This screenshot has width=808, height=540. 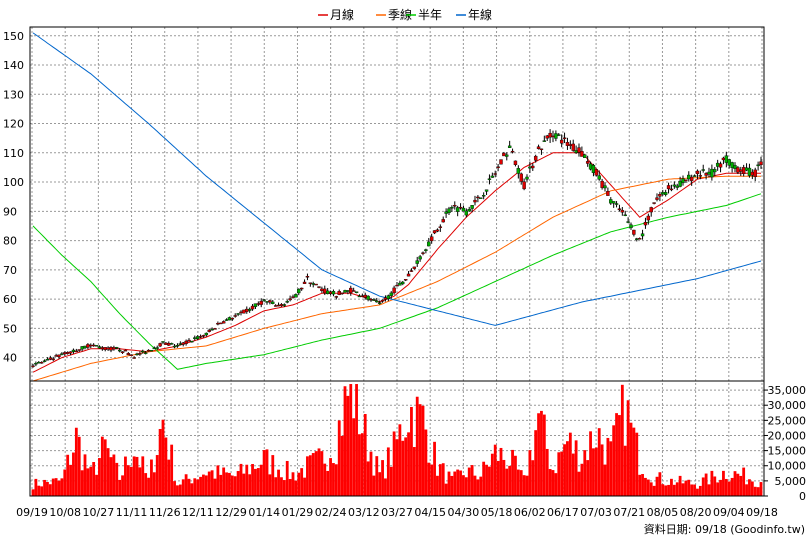 I want to click on date-tick-label: 12/11, so click(x=198, y=512).